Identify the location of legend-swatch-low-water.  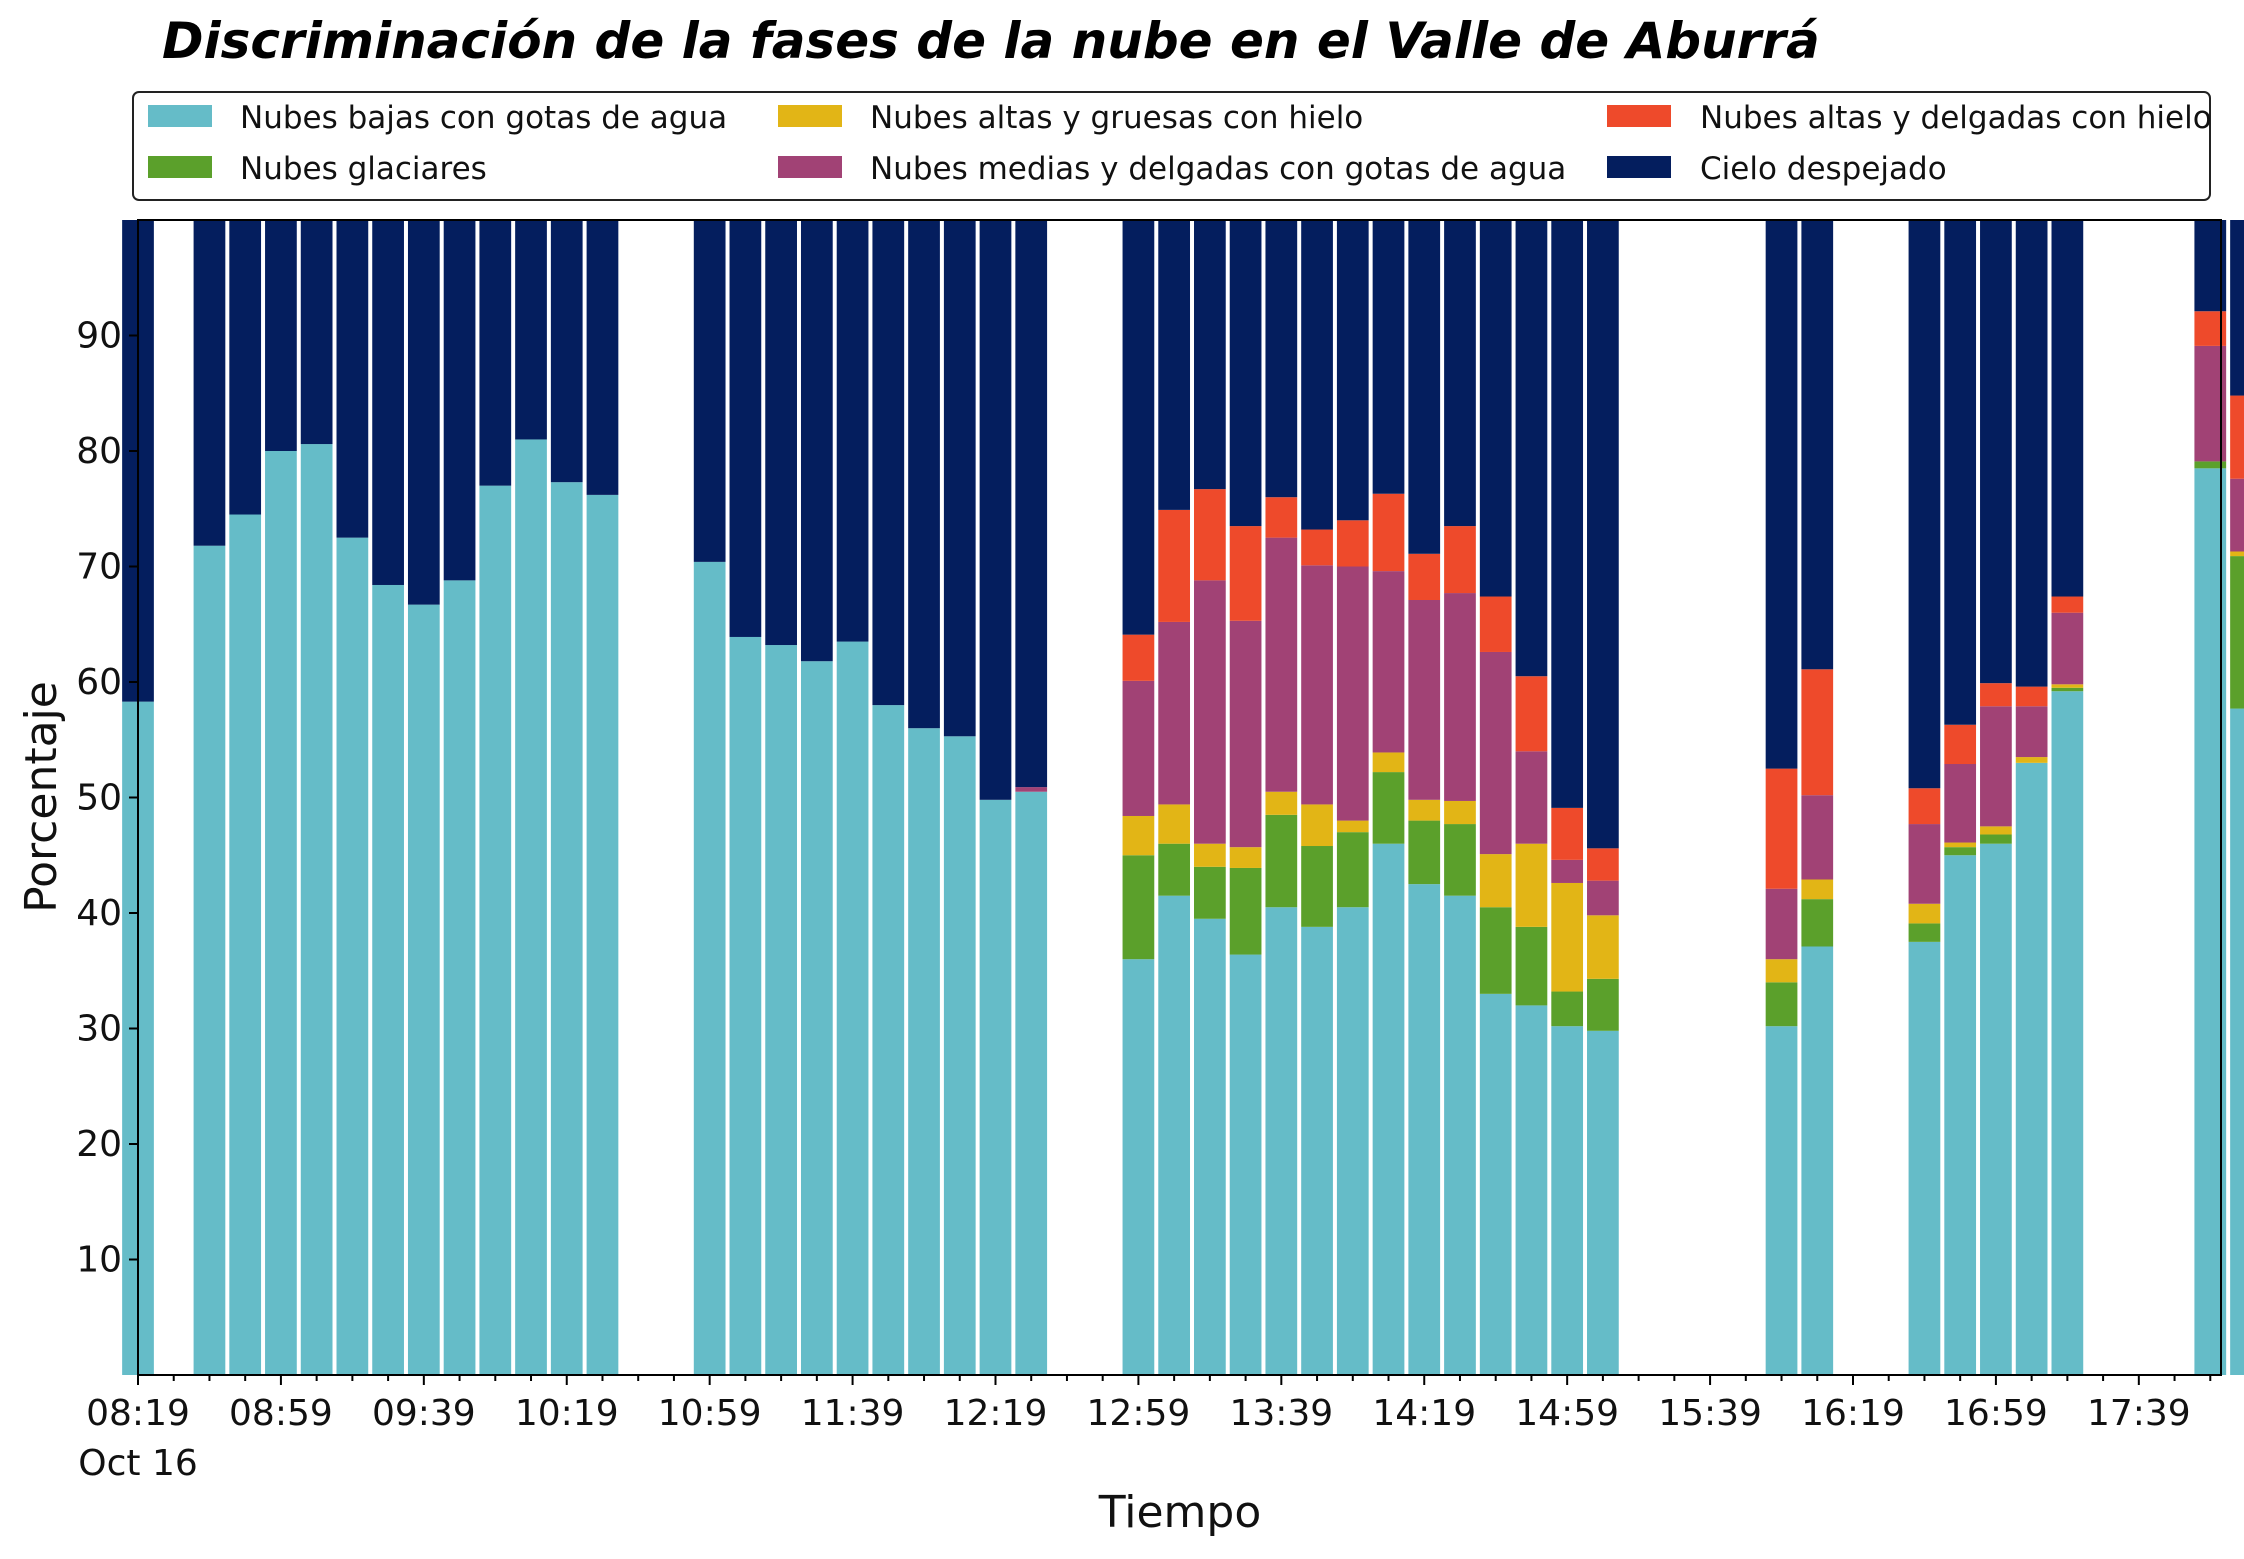
(180, 116).